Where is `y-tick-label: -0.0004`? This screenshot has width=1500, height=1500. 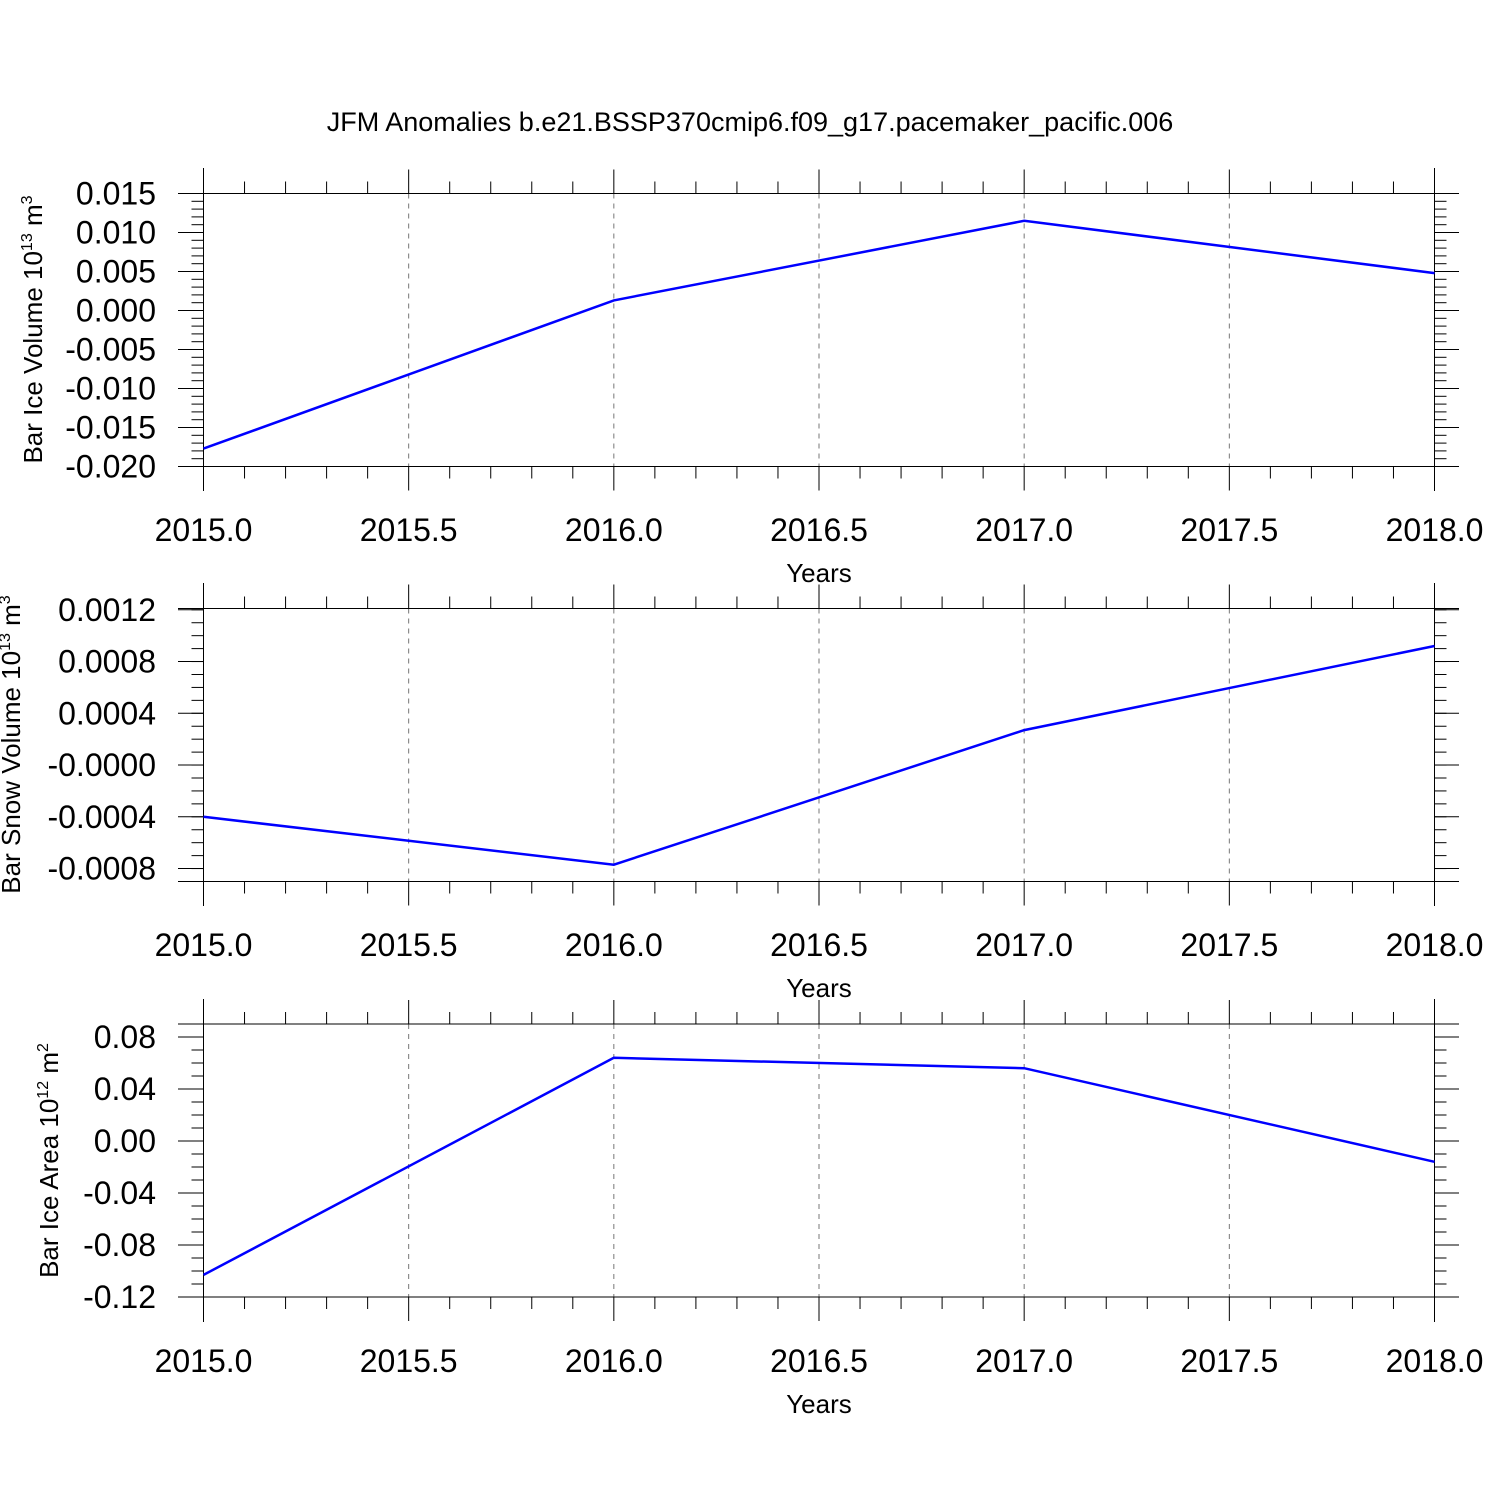
y-tick-label: -0.0004 is located at coordinates (101, 817).